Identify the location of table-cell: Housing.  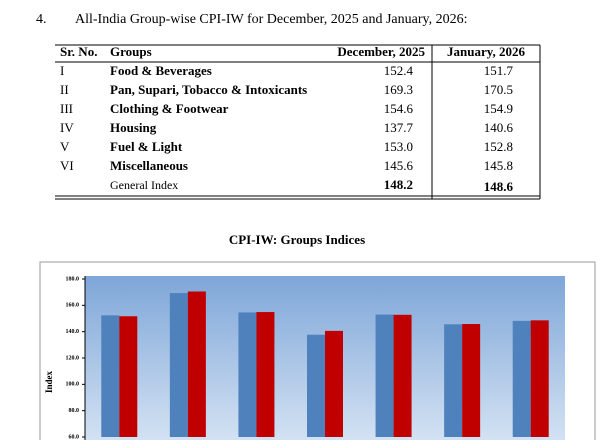
(133, 127).